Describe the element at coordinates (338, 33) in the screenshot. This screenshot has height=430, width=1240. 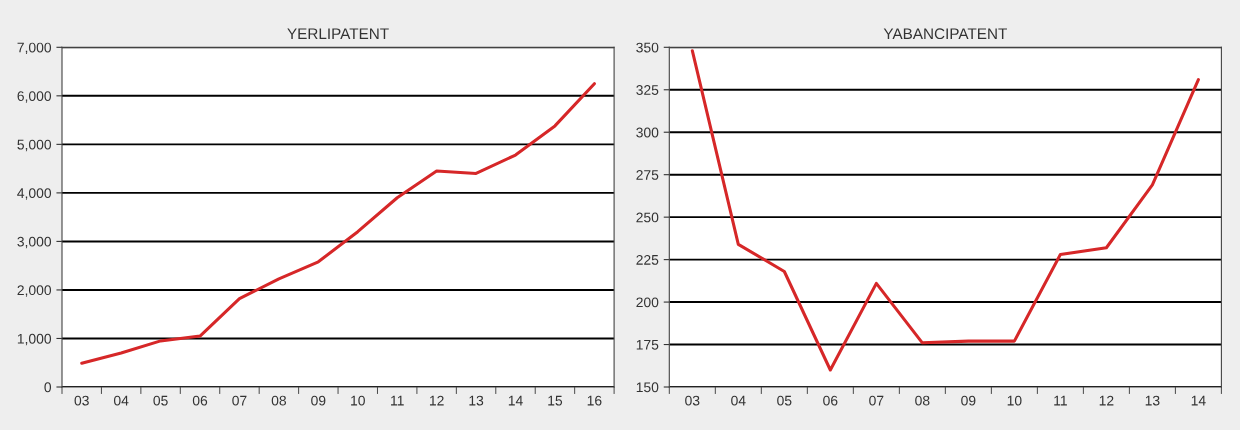
I see `chart-title: YERLIPATENT` at that location.